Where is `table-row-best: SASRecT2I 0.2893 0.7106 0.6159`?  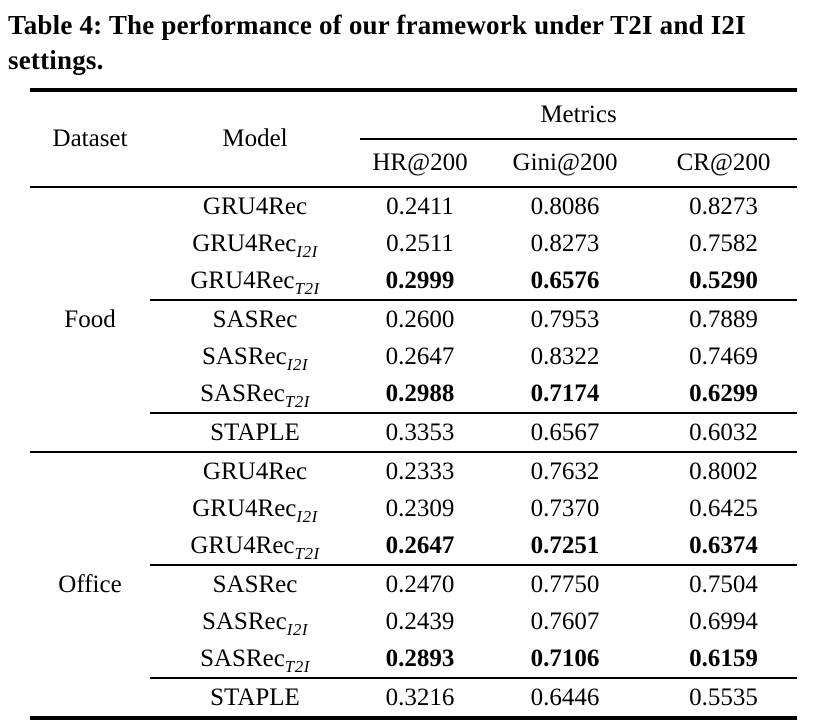 table-row-best: SASRecT2I 0.2893 0.7106 0.6159 is located at coordinates (413, 659).